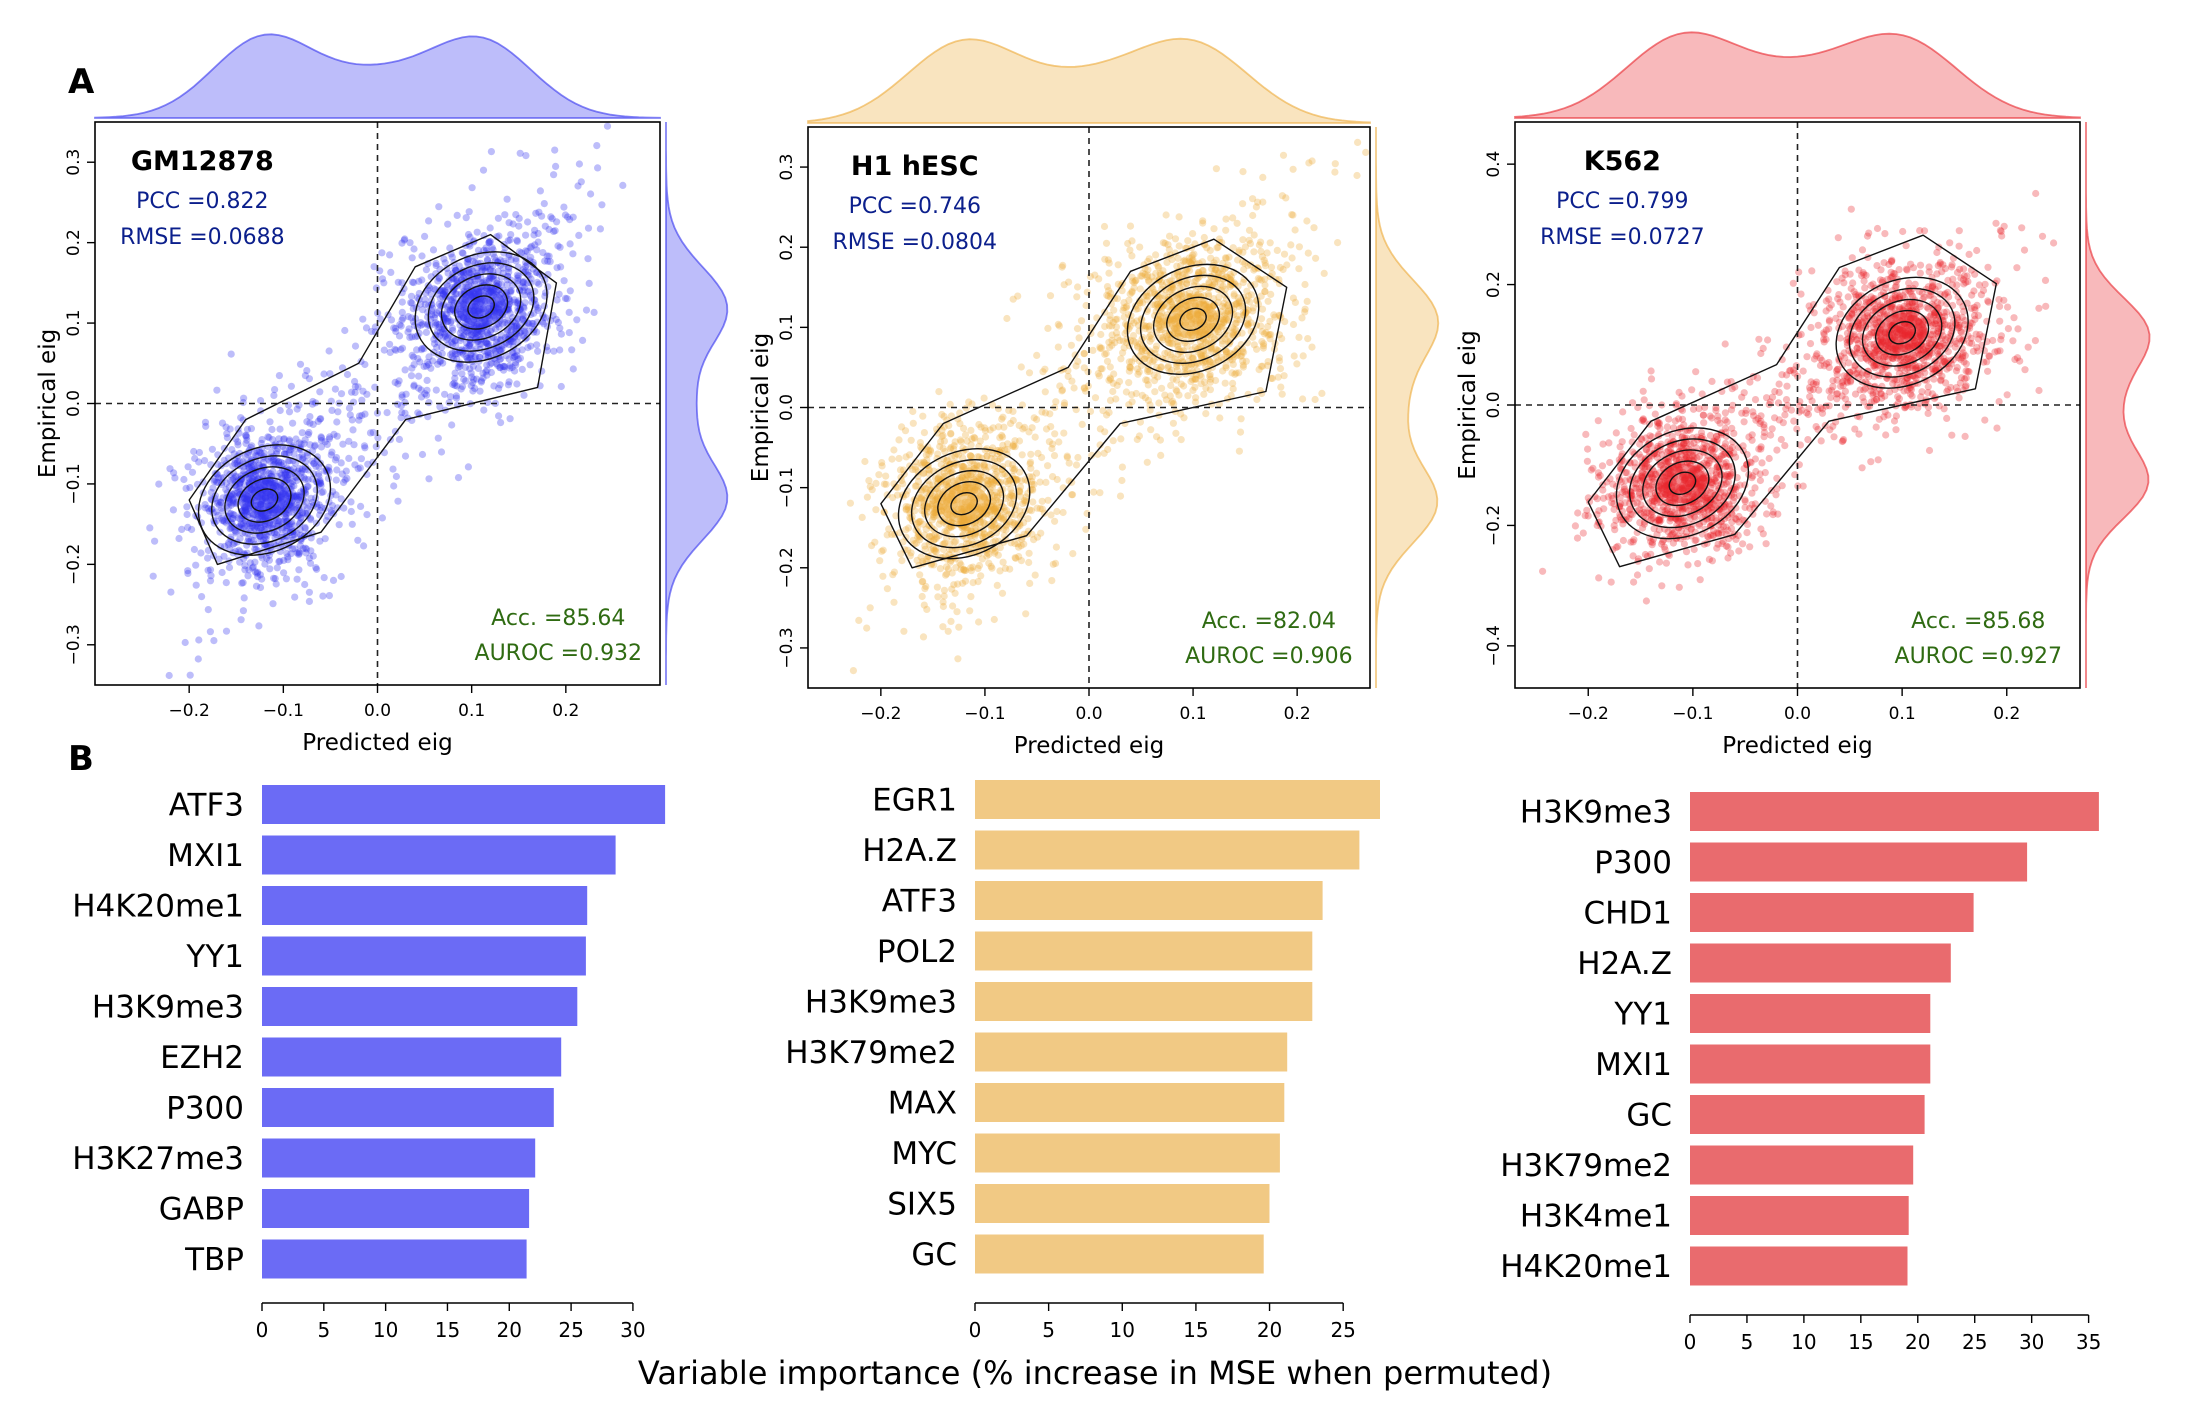  Describe the element at coordinates (558, 618) in the screenshot. I see `accuracy-label: Acc. =85.64` at that location.